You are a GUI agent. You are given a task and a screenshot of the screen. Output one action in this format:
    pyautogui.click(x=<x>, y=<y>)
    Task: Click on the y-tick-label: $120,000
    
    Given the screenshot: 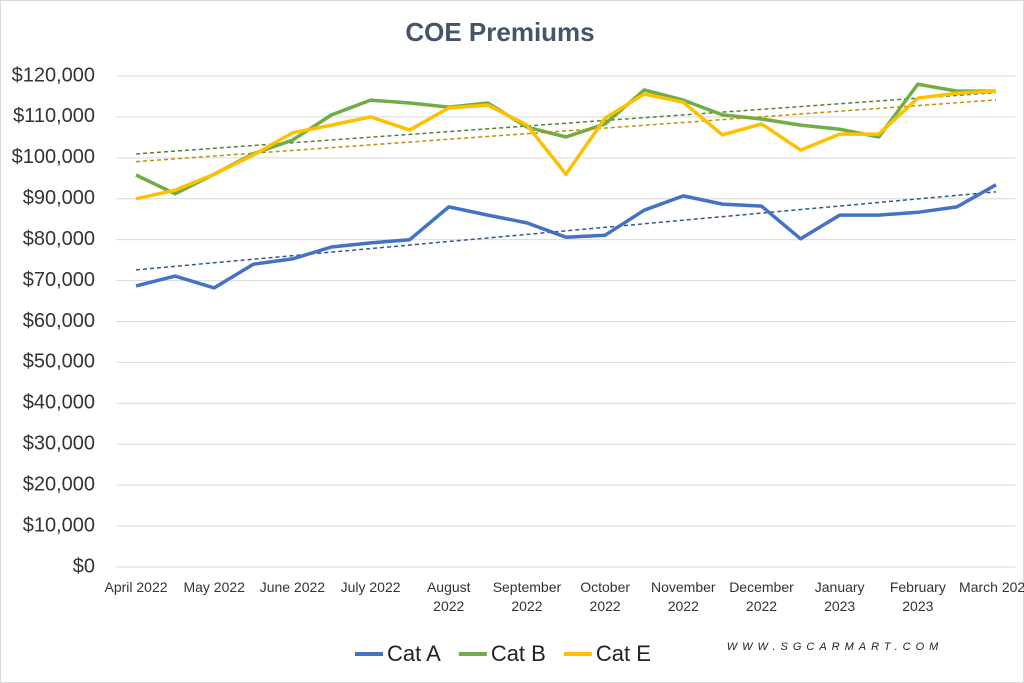 What is the action you would take?
    pyautogui.click(x=53, y=75)
    